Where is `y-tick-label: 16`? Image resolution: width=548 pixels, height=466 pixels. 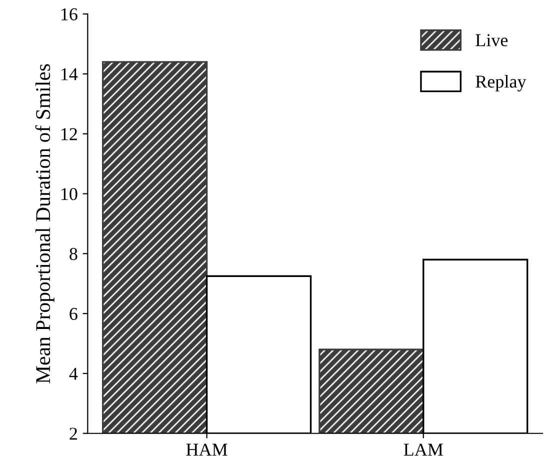
y-tick-label: 16 is located at coordinates (69, 14).